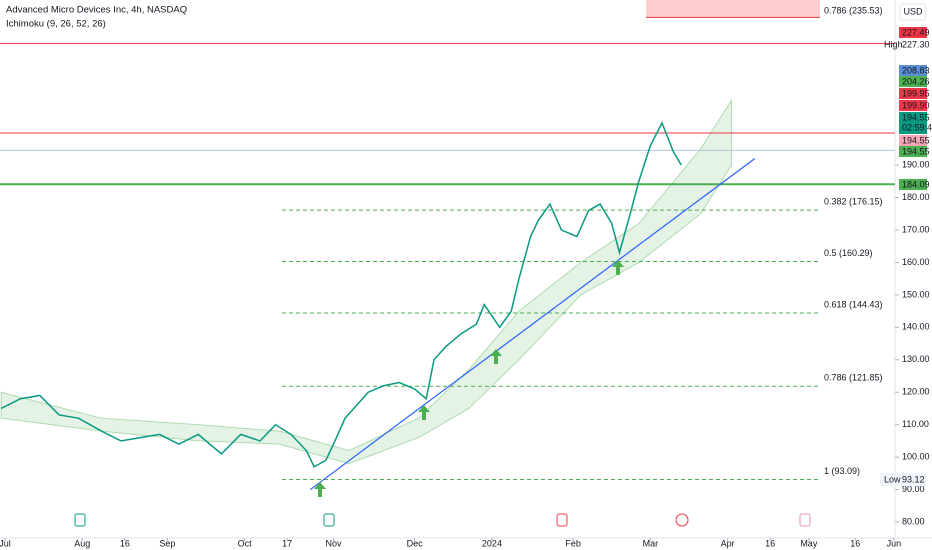  Describe the element at coordinates (916, 392) in the screenshot. I see `y-tick-label: 120.00` at that location.